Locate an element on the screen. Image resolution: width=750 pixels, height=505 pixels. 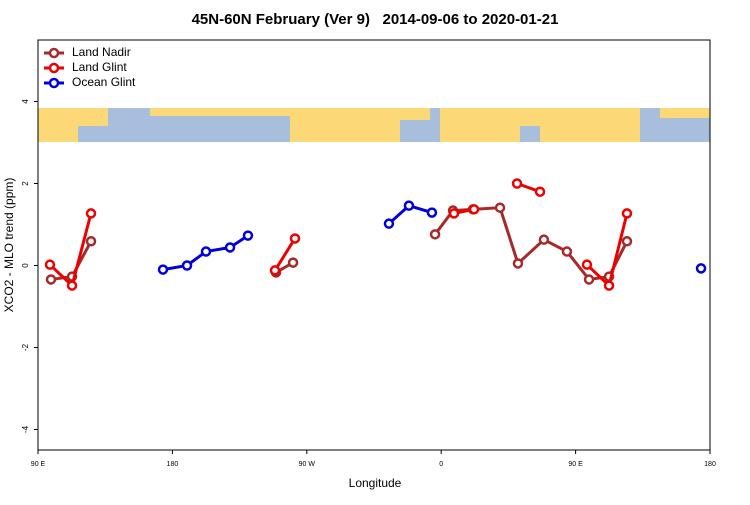
legend-label: Land Glint is located at coordinates (99, 67).